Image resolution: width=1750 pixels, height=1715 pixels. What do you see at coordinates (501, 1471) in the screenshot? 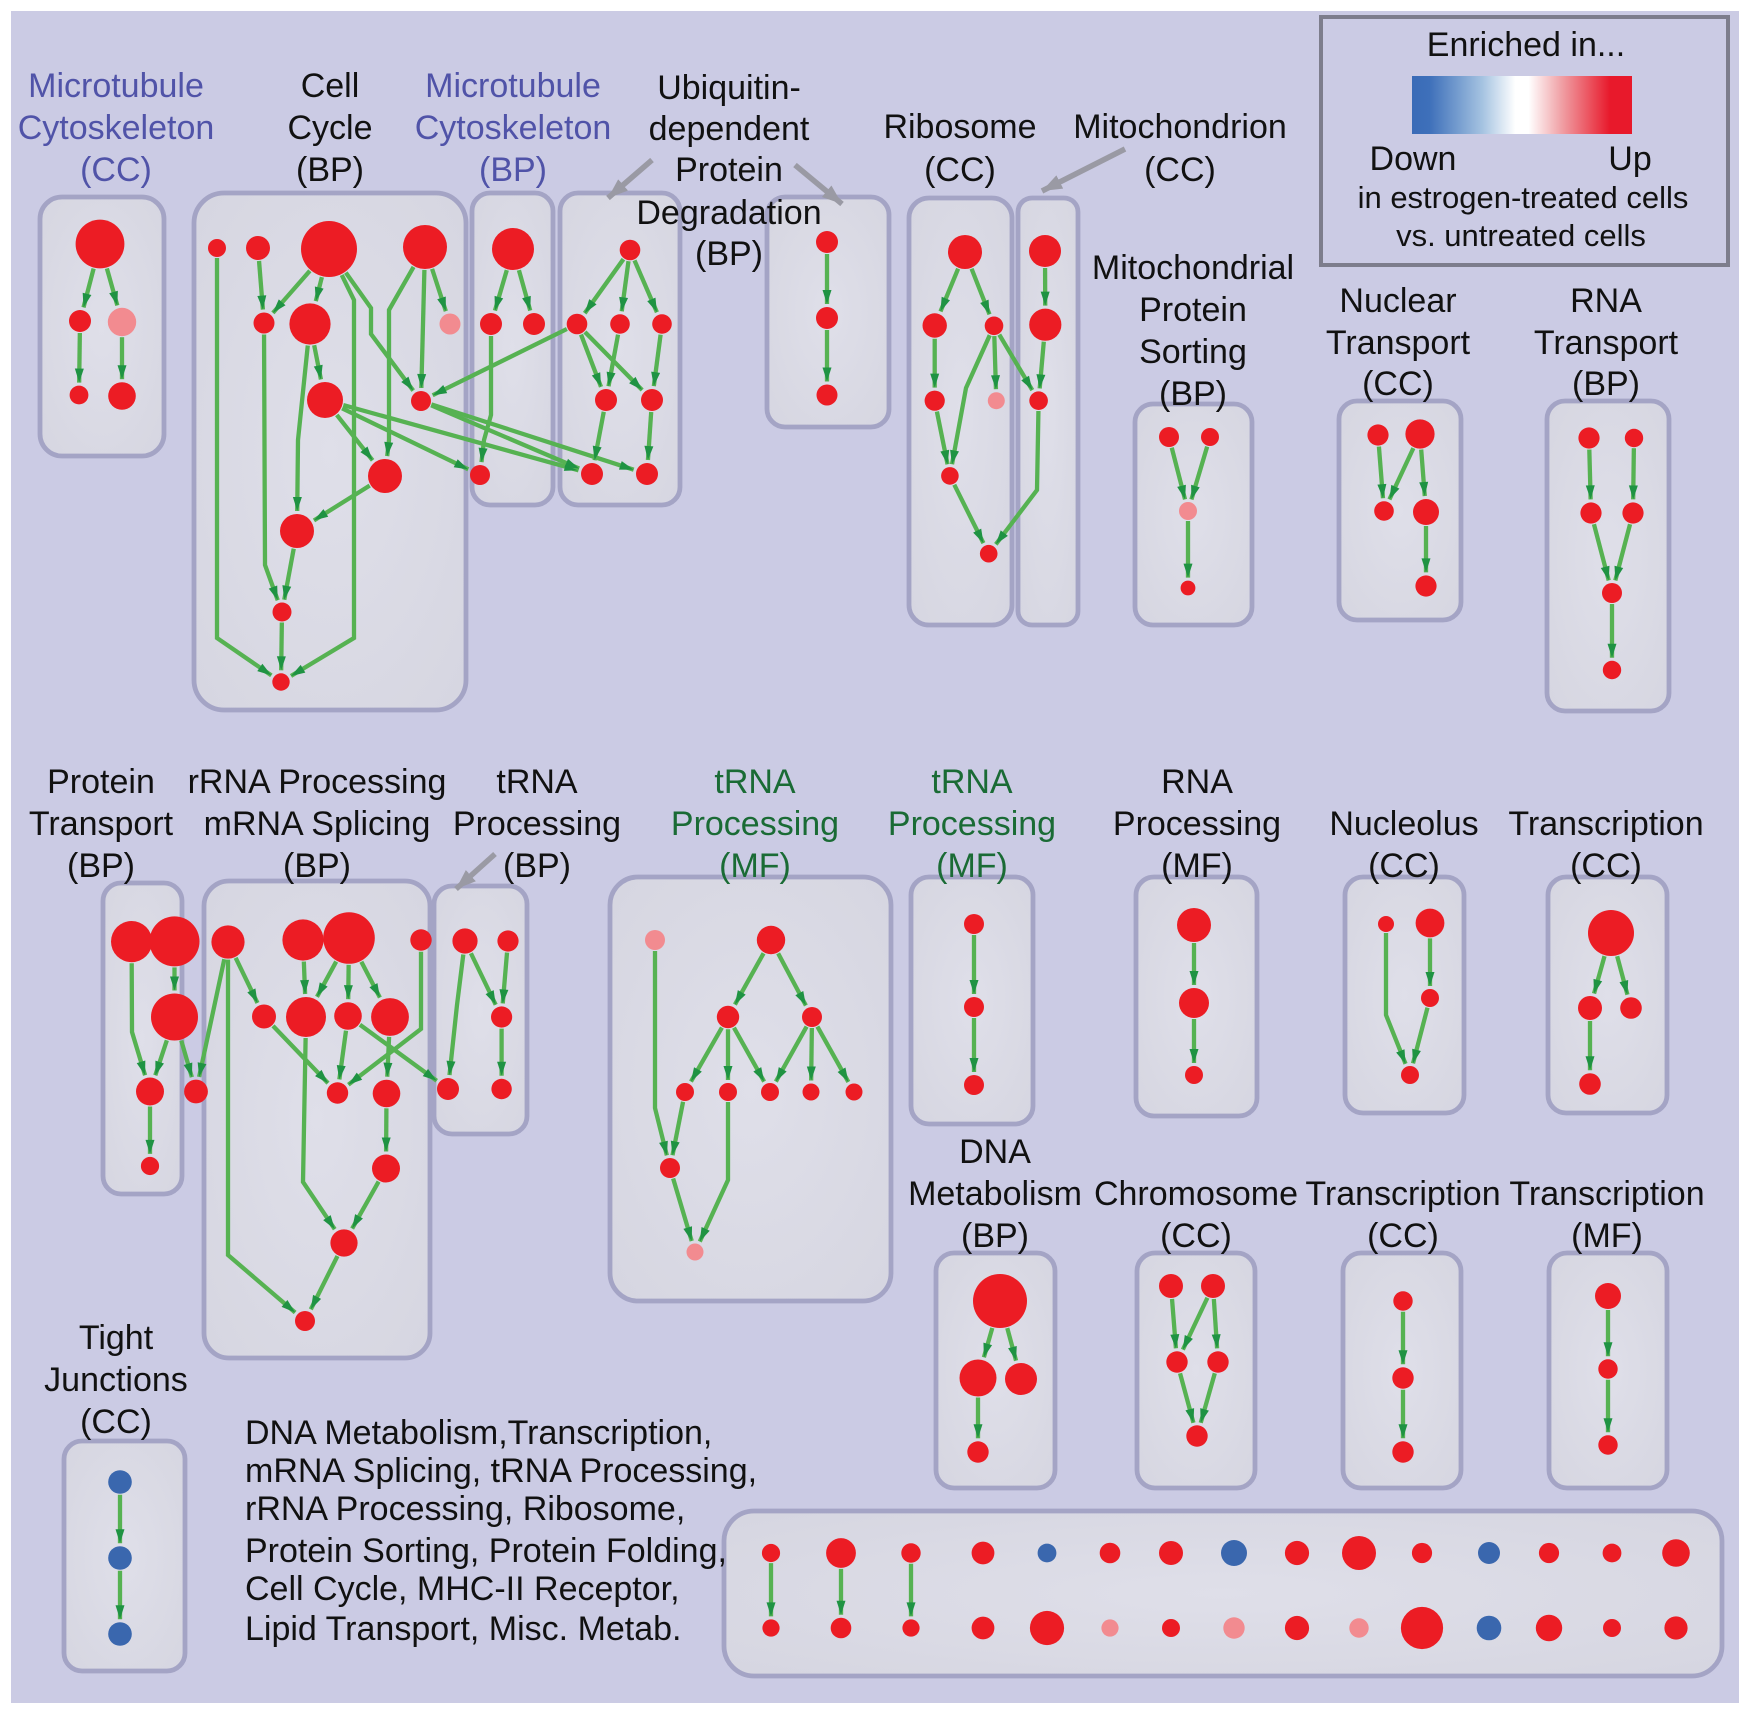
I see `svg-text:mRNA Splicing, tRNA Processing: mRNA Splicing, tRNA Processing,` at bounding box center [501, 1471].